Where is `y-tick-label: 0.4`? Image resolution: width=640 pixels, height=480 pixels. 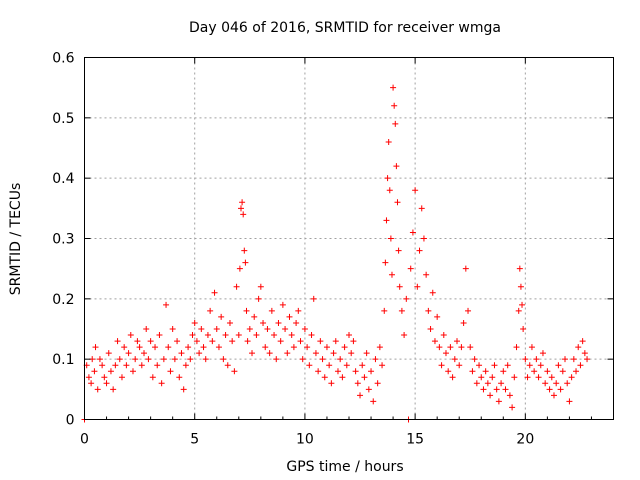
y-tick-label: 0.4 is located at coordinates (63, 179).